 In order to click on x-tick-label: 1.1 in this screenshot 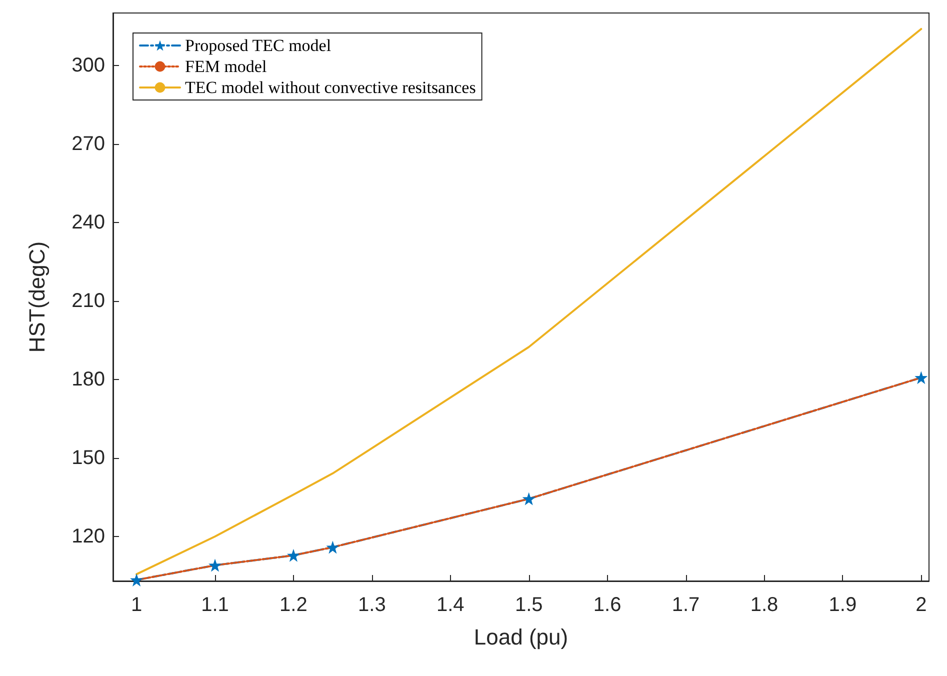, I will do `click(215, 605)`.